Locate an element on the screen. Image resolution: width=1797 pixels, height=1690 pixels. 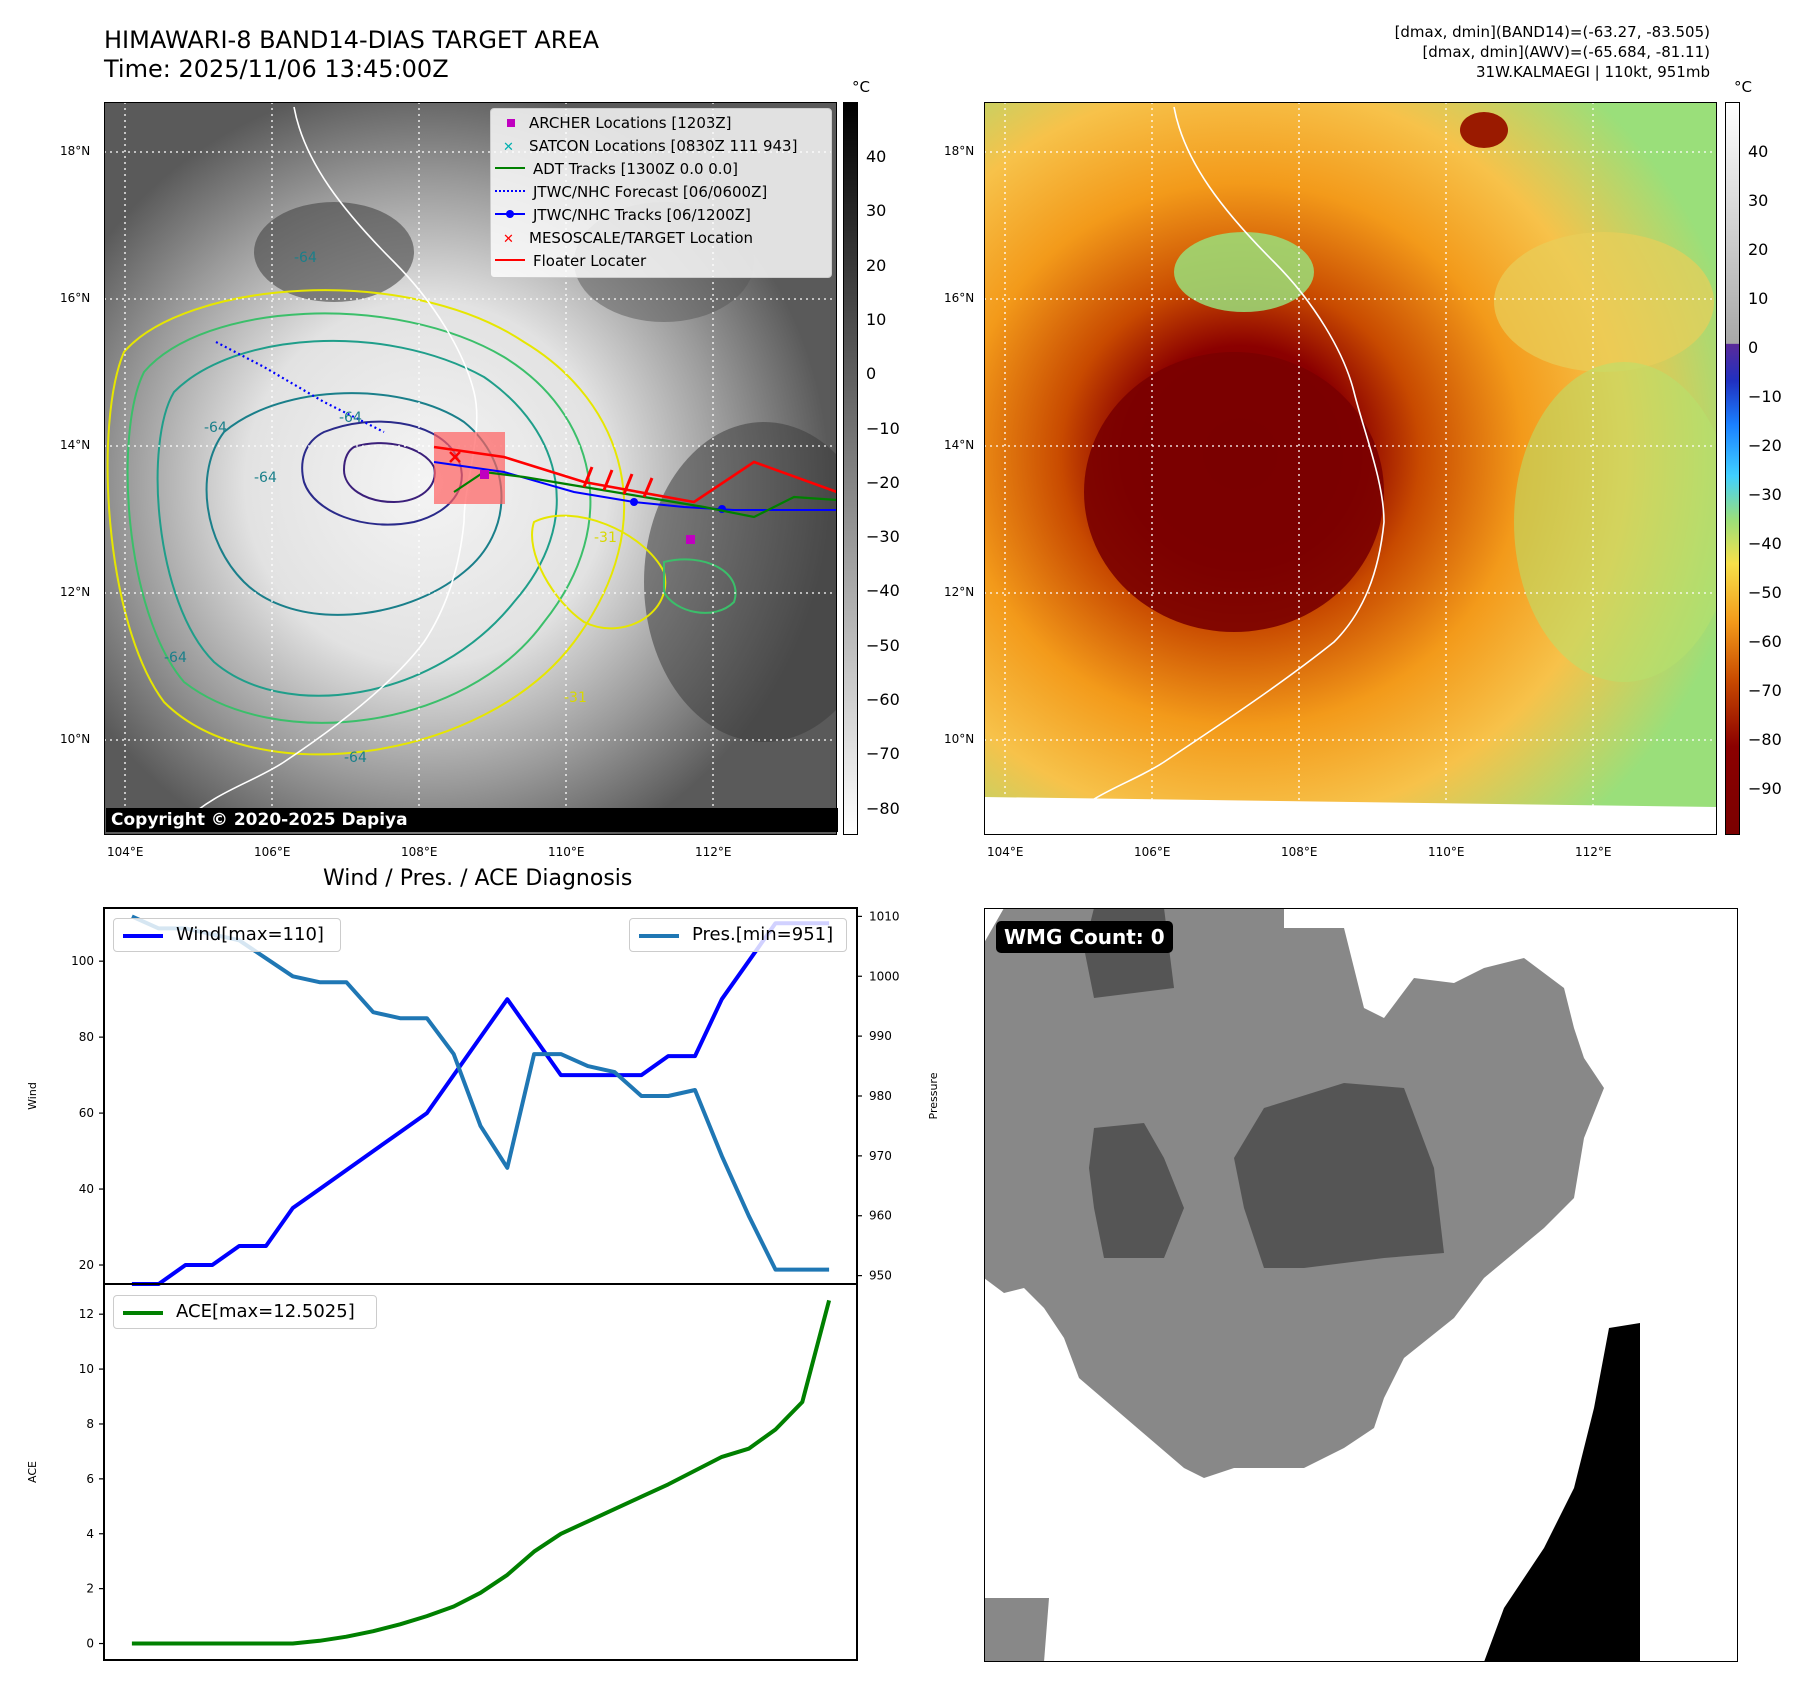
y2-tick-label: 970 is located at coordinates (880, 1156).